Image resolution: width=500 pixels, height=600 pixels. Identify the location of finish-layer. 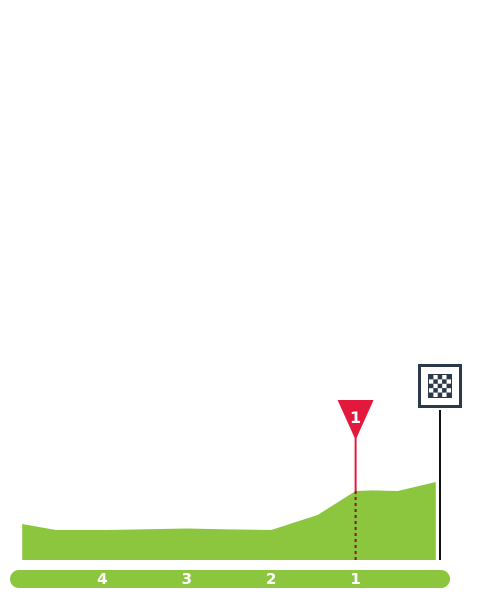
(440, 462).